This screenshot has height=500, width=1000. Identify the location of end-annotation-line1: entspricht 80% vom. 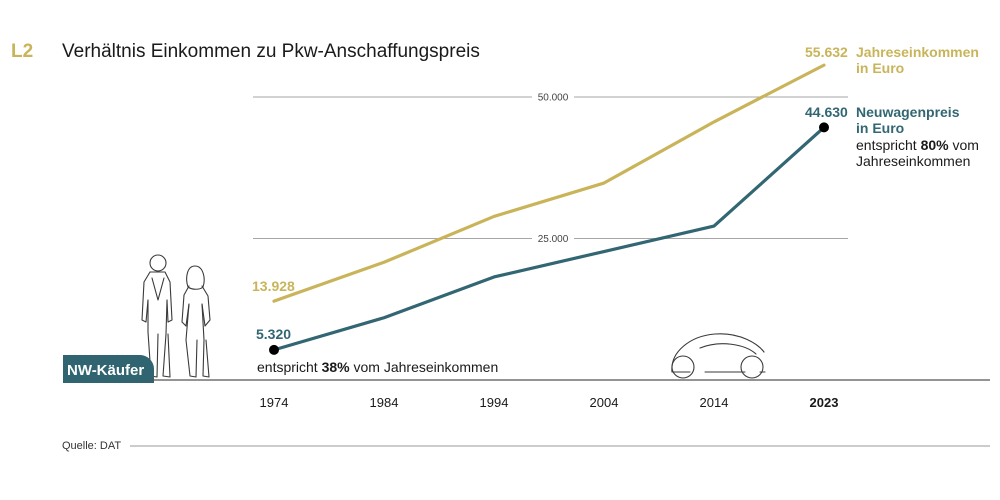
(917, 145).